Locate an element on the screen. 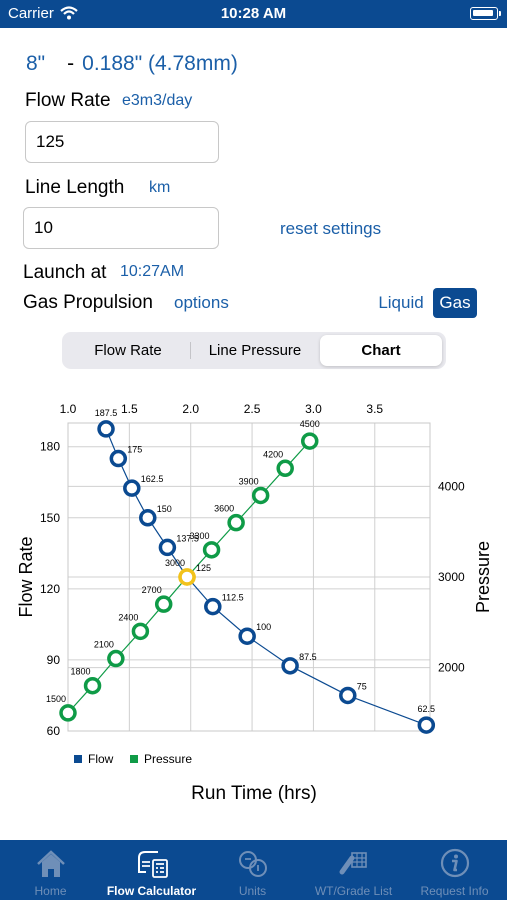 The image size is (507, 900). data-label-flow: 150 is located at coordinates (164, 509).